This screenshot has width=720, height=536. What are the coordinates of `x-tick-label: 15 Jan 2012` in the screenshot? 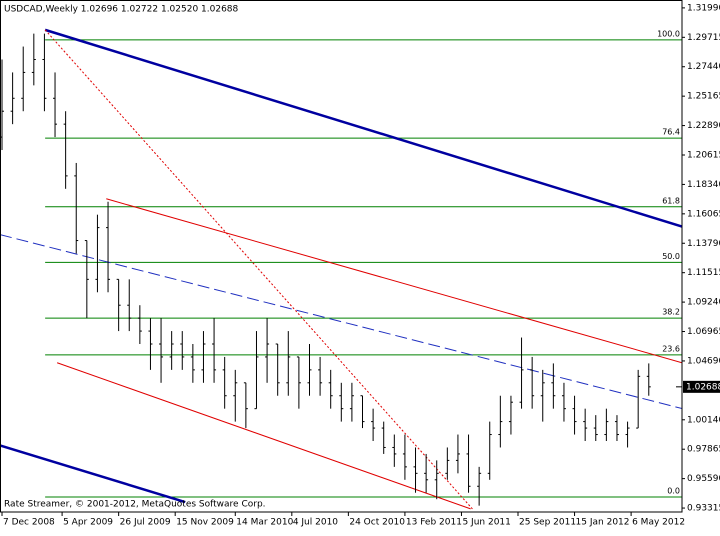 It's located at (603, 523).